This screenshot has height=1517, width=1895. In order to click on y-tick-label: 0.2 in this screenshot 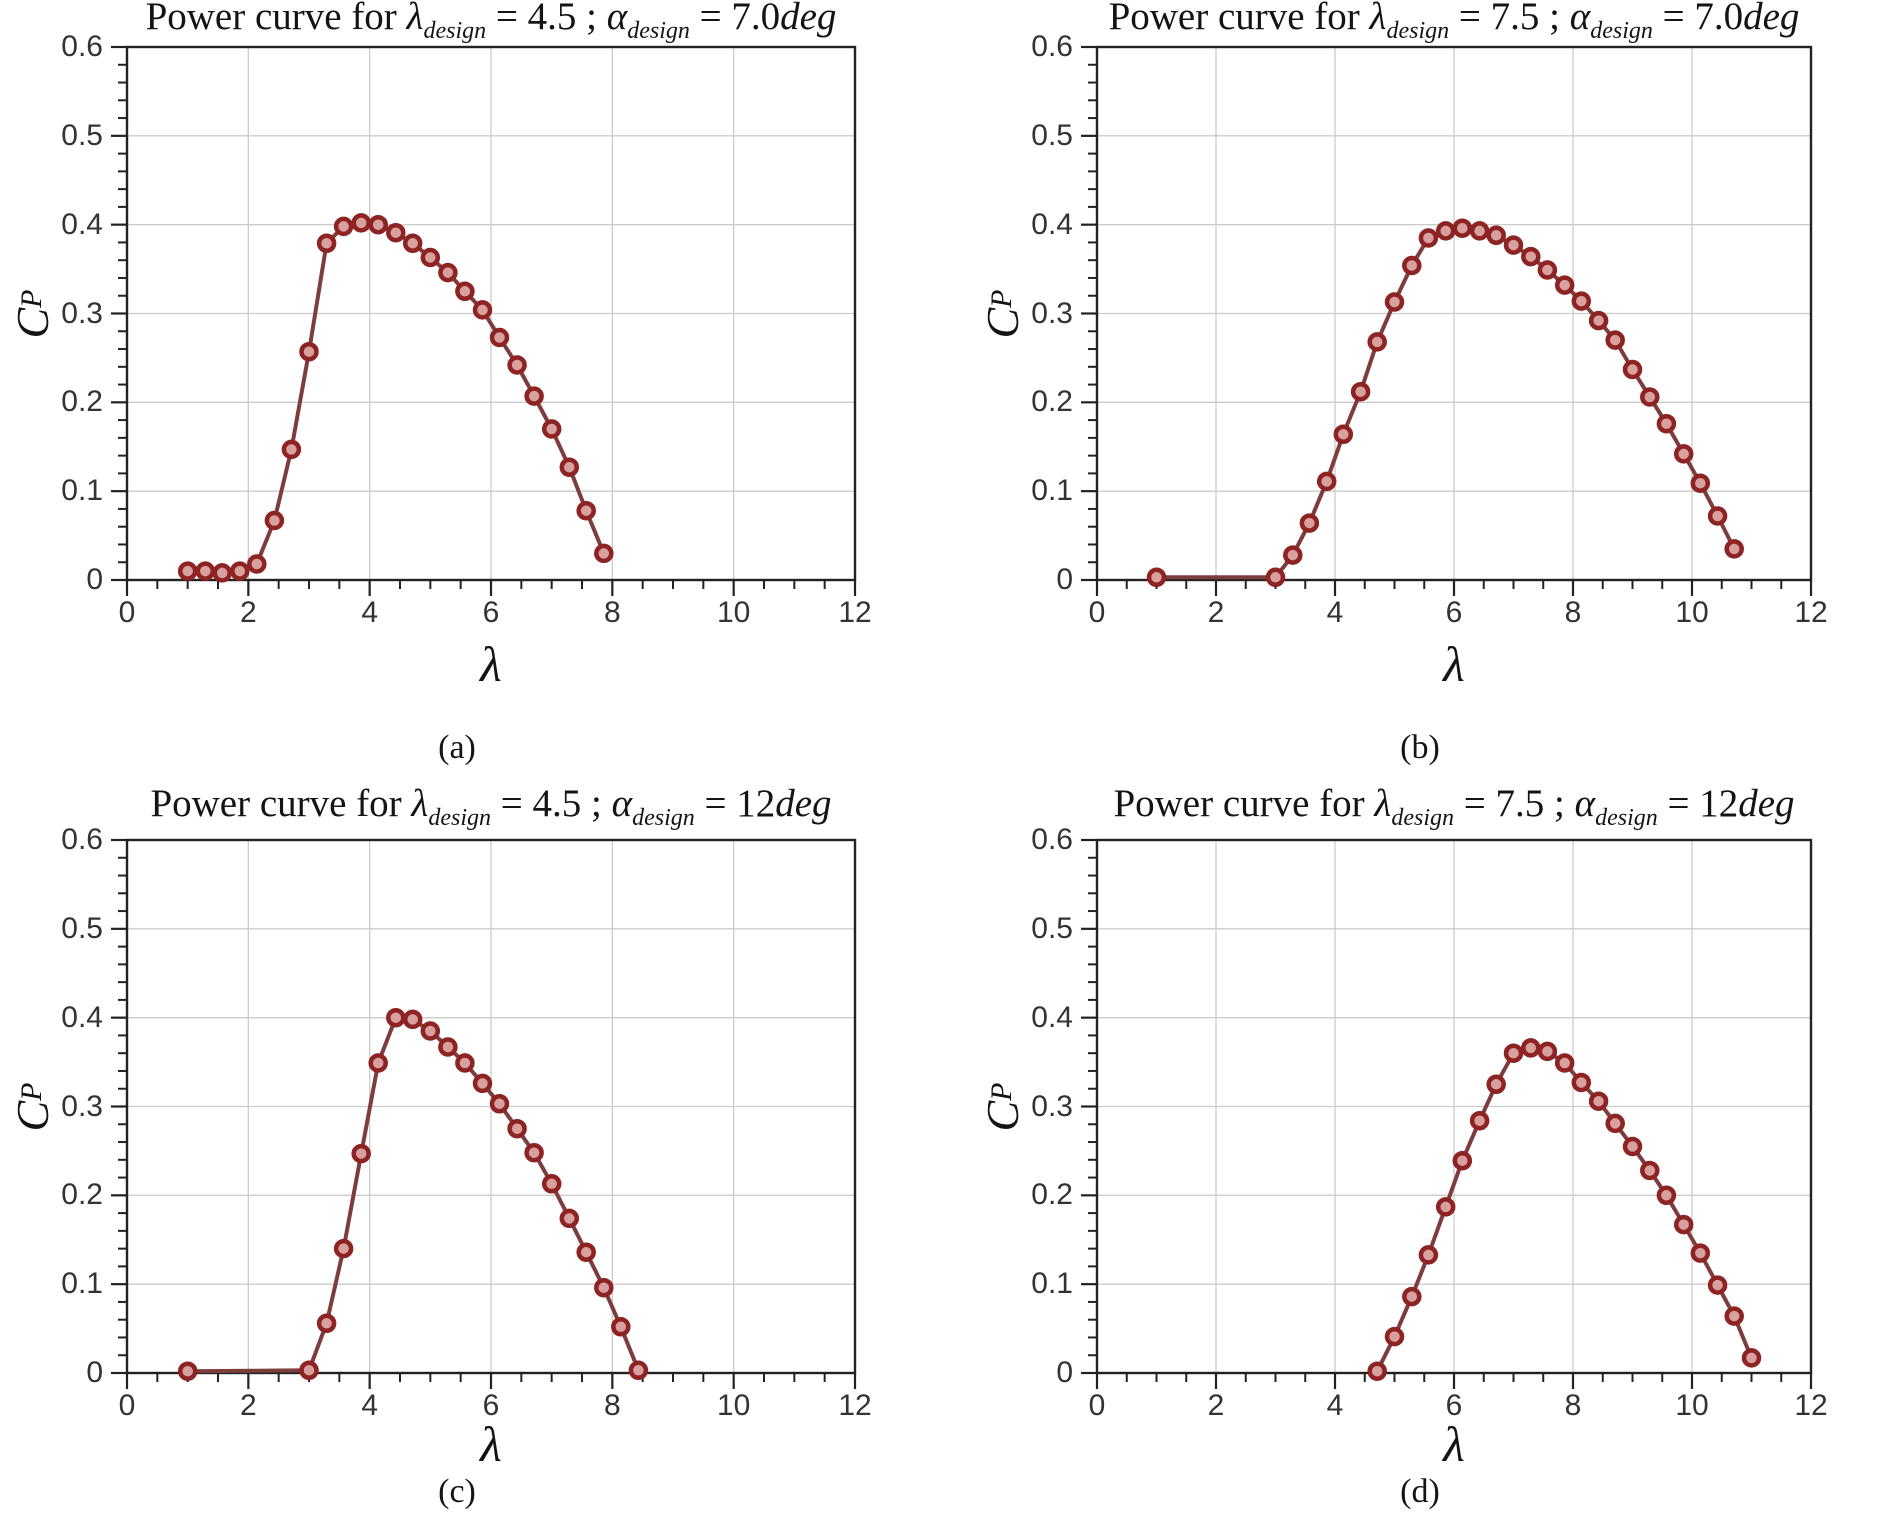, I will do `click(1052, 402)`.